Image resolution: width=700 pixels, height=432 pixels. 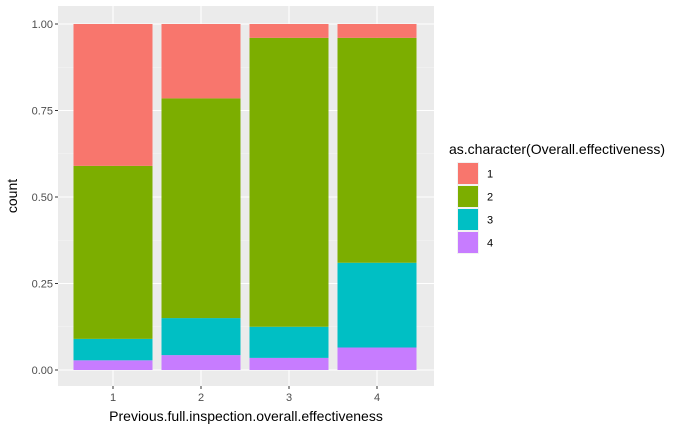 What do you see at coordinates (42, 25) in the screenshot?
I see `y-tick-label: 1.00` at bounding box center [42, 25].